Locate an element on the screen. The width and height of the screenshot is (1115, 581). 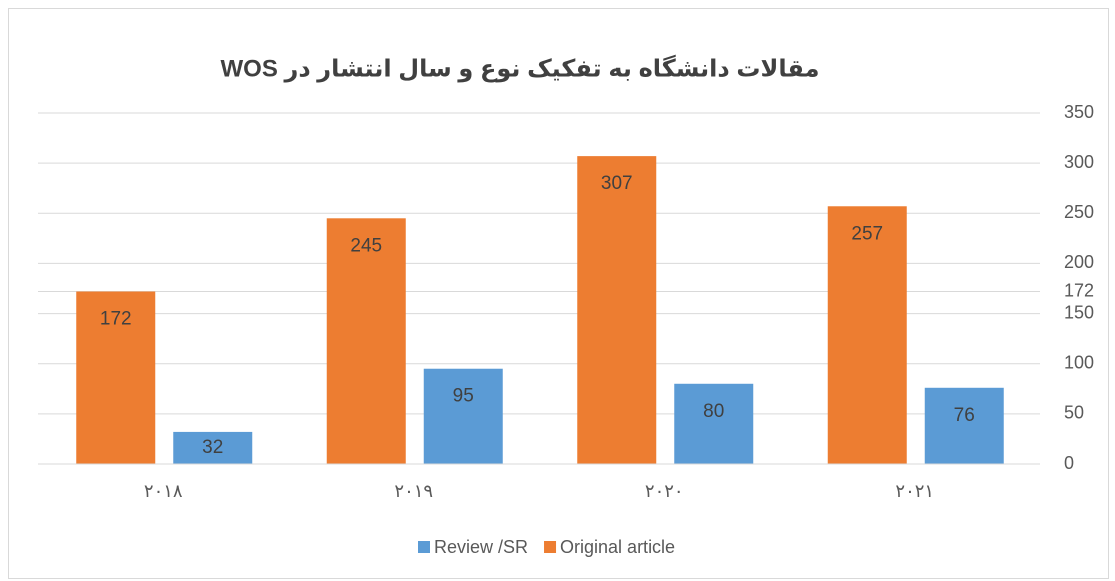
data-label: 32 is located at coordinates (212, 447).